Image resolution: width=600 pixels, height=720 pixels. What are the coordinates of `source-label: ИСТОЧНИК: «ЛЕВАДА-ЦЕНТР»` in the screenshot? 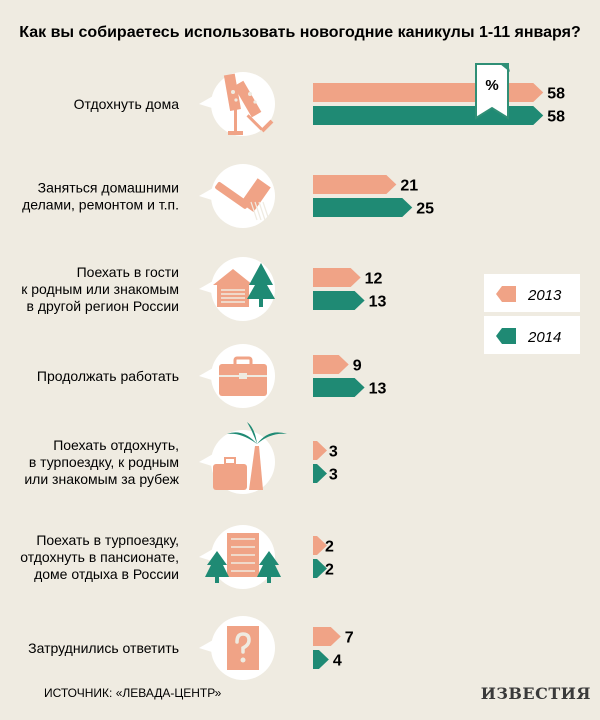 It's located at (133, 693).